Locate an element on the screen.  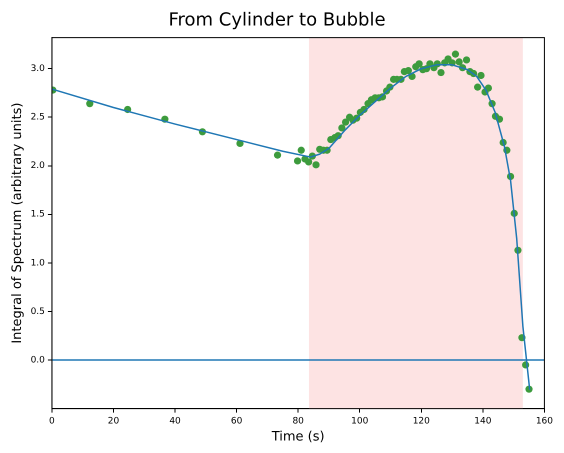
x-tick-label: 140 is located at coordinates (483, 421).